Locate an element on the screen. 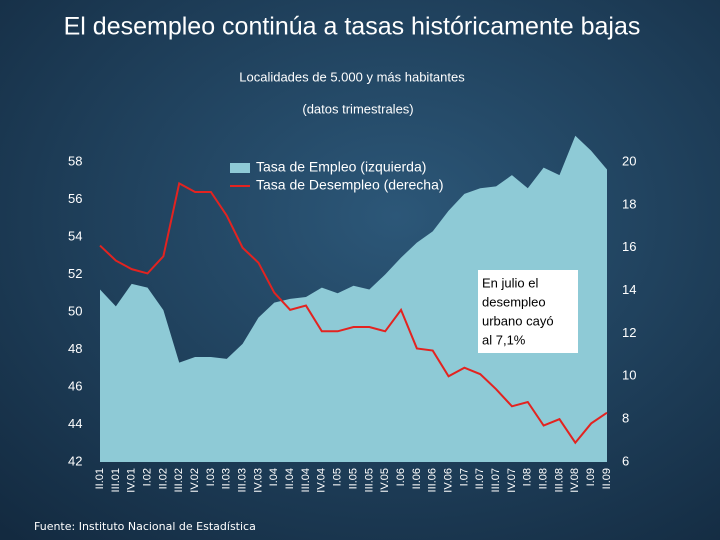 The image size is (720, 540). x-tick-label: II.04 is located at coordinates (290, 478).